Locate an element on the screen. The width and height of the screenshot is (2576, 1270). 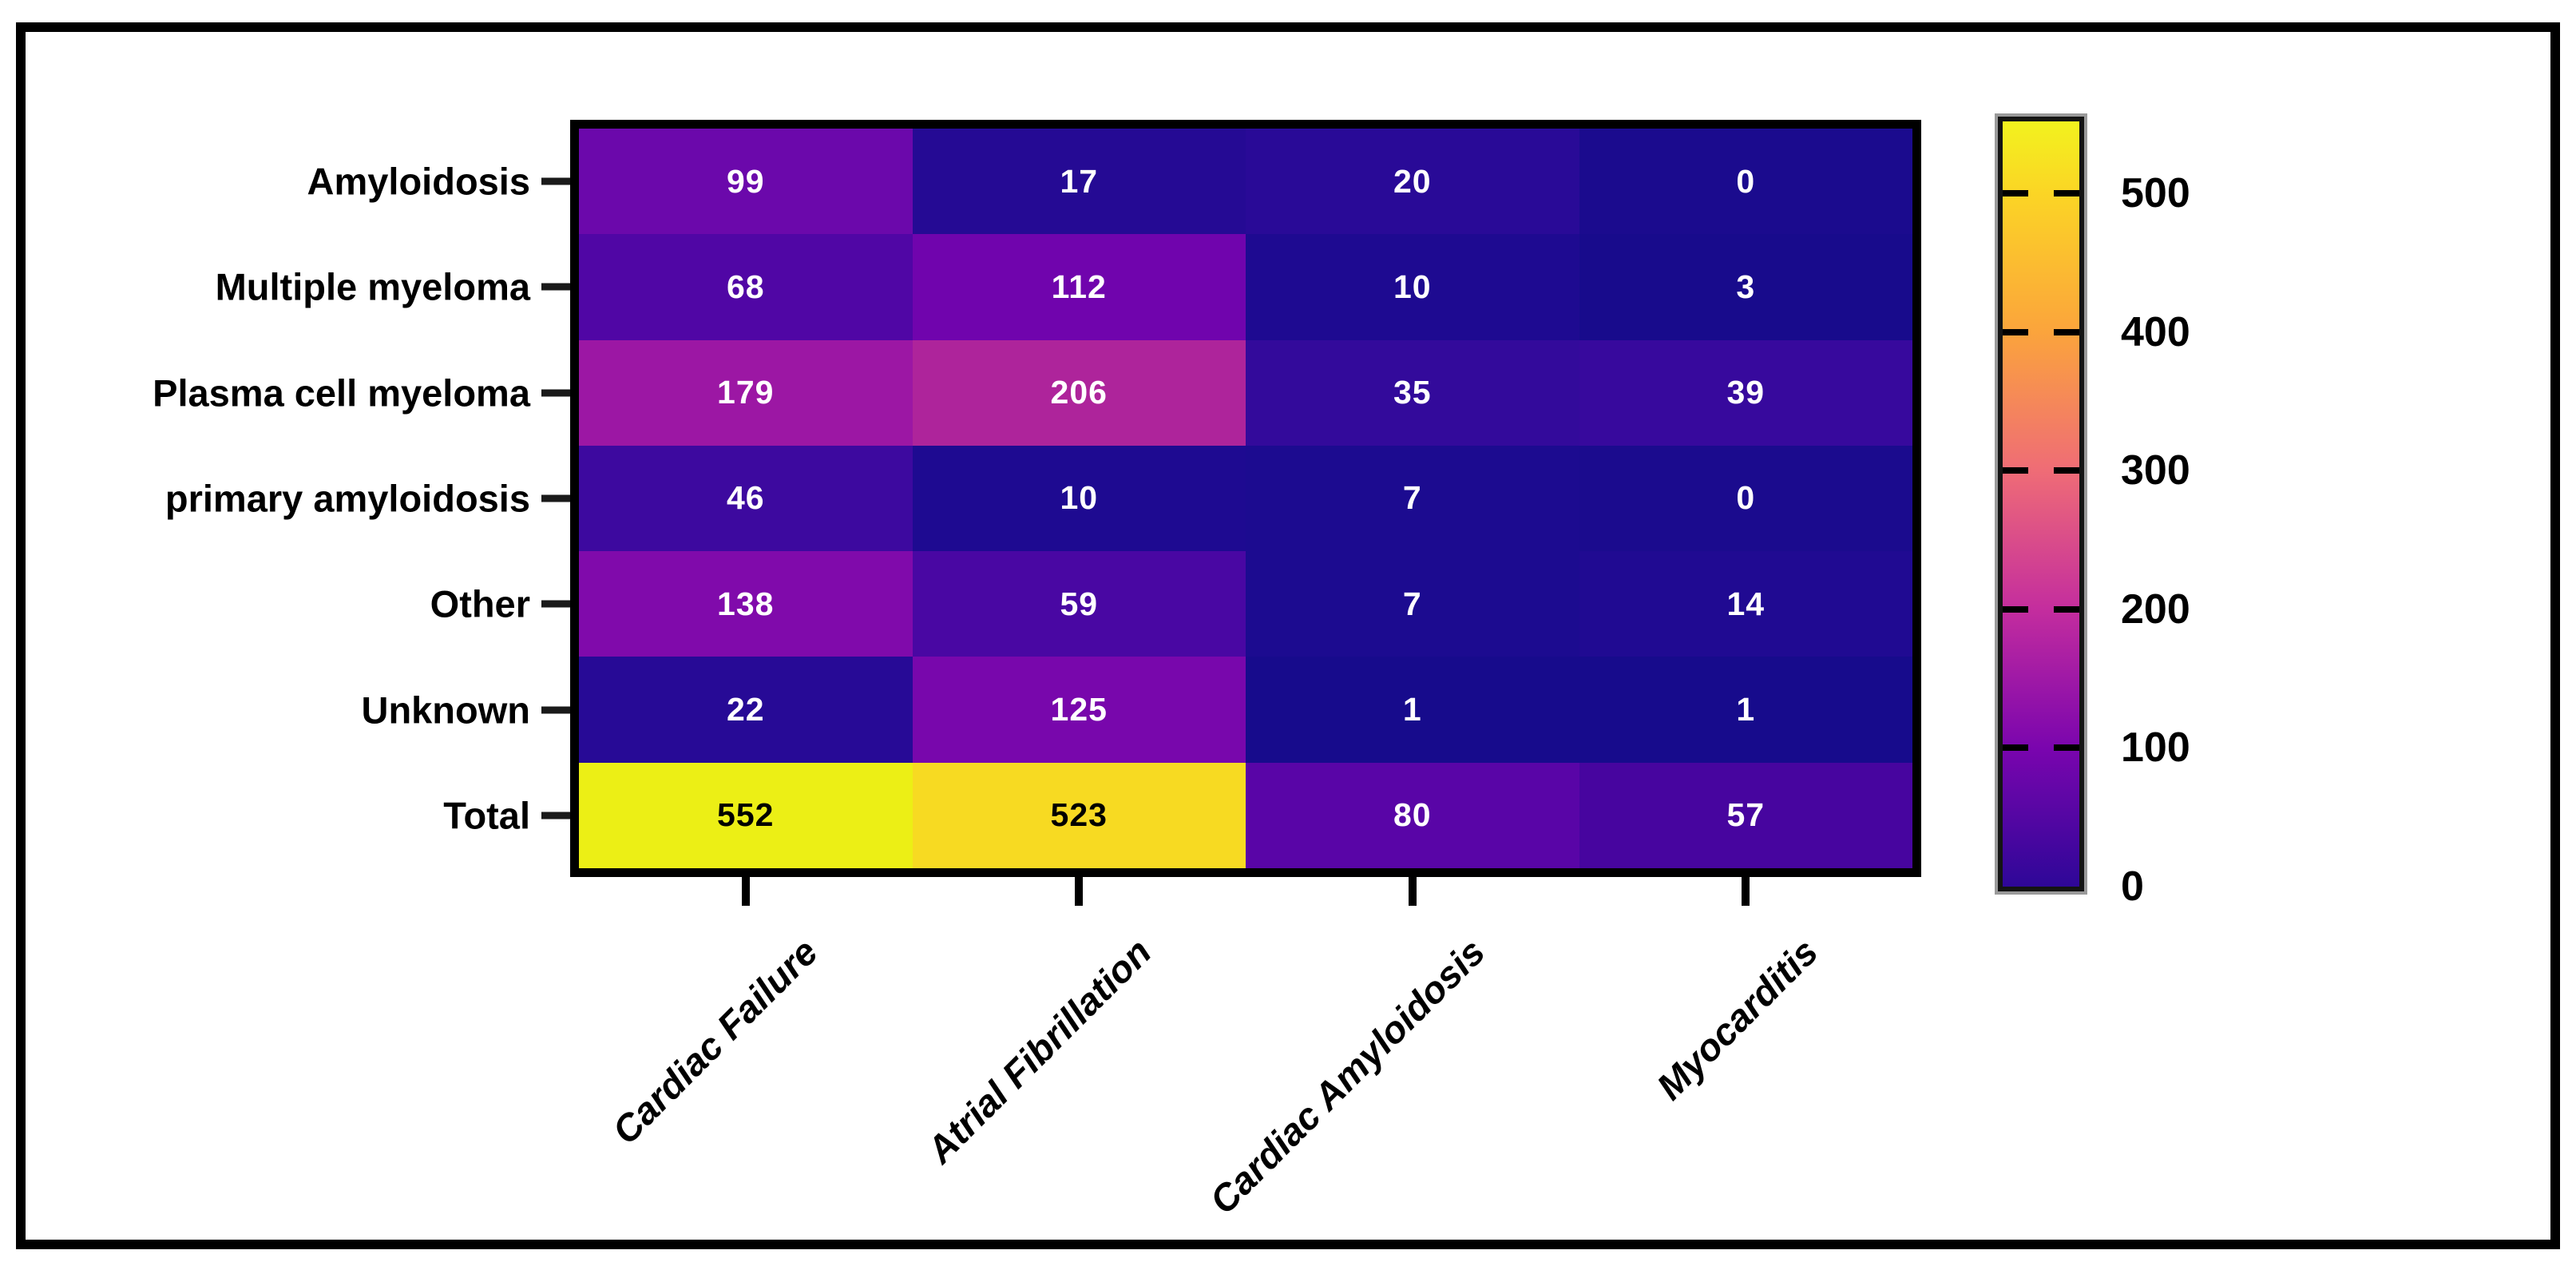
heatmap-cell: 22 is located at coordinates (746, 710).